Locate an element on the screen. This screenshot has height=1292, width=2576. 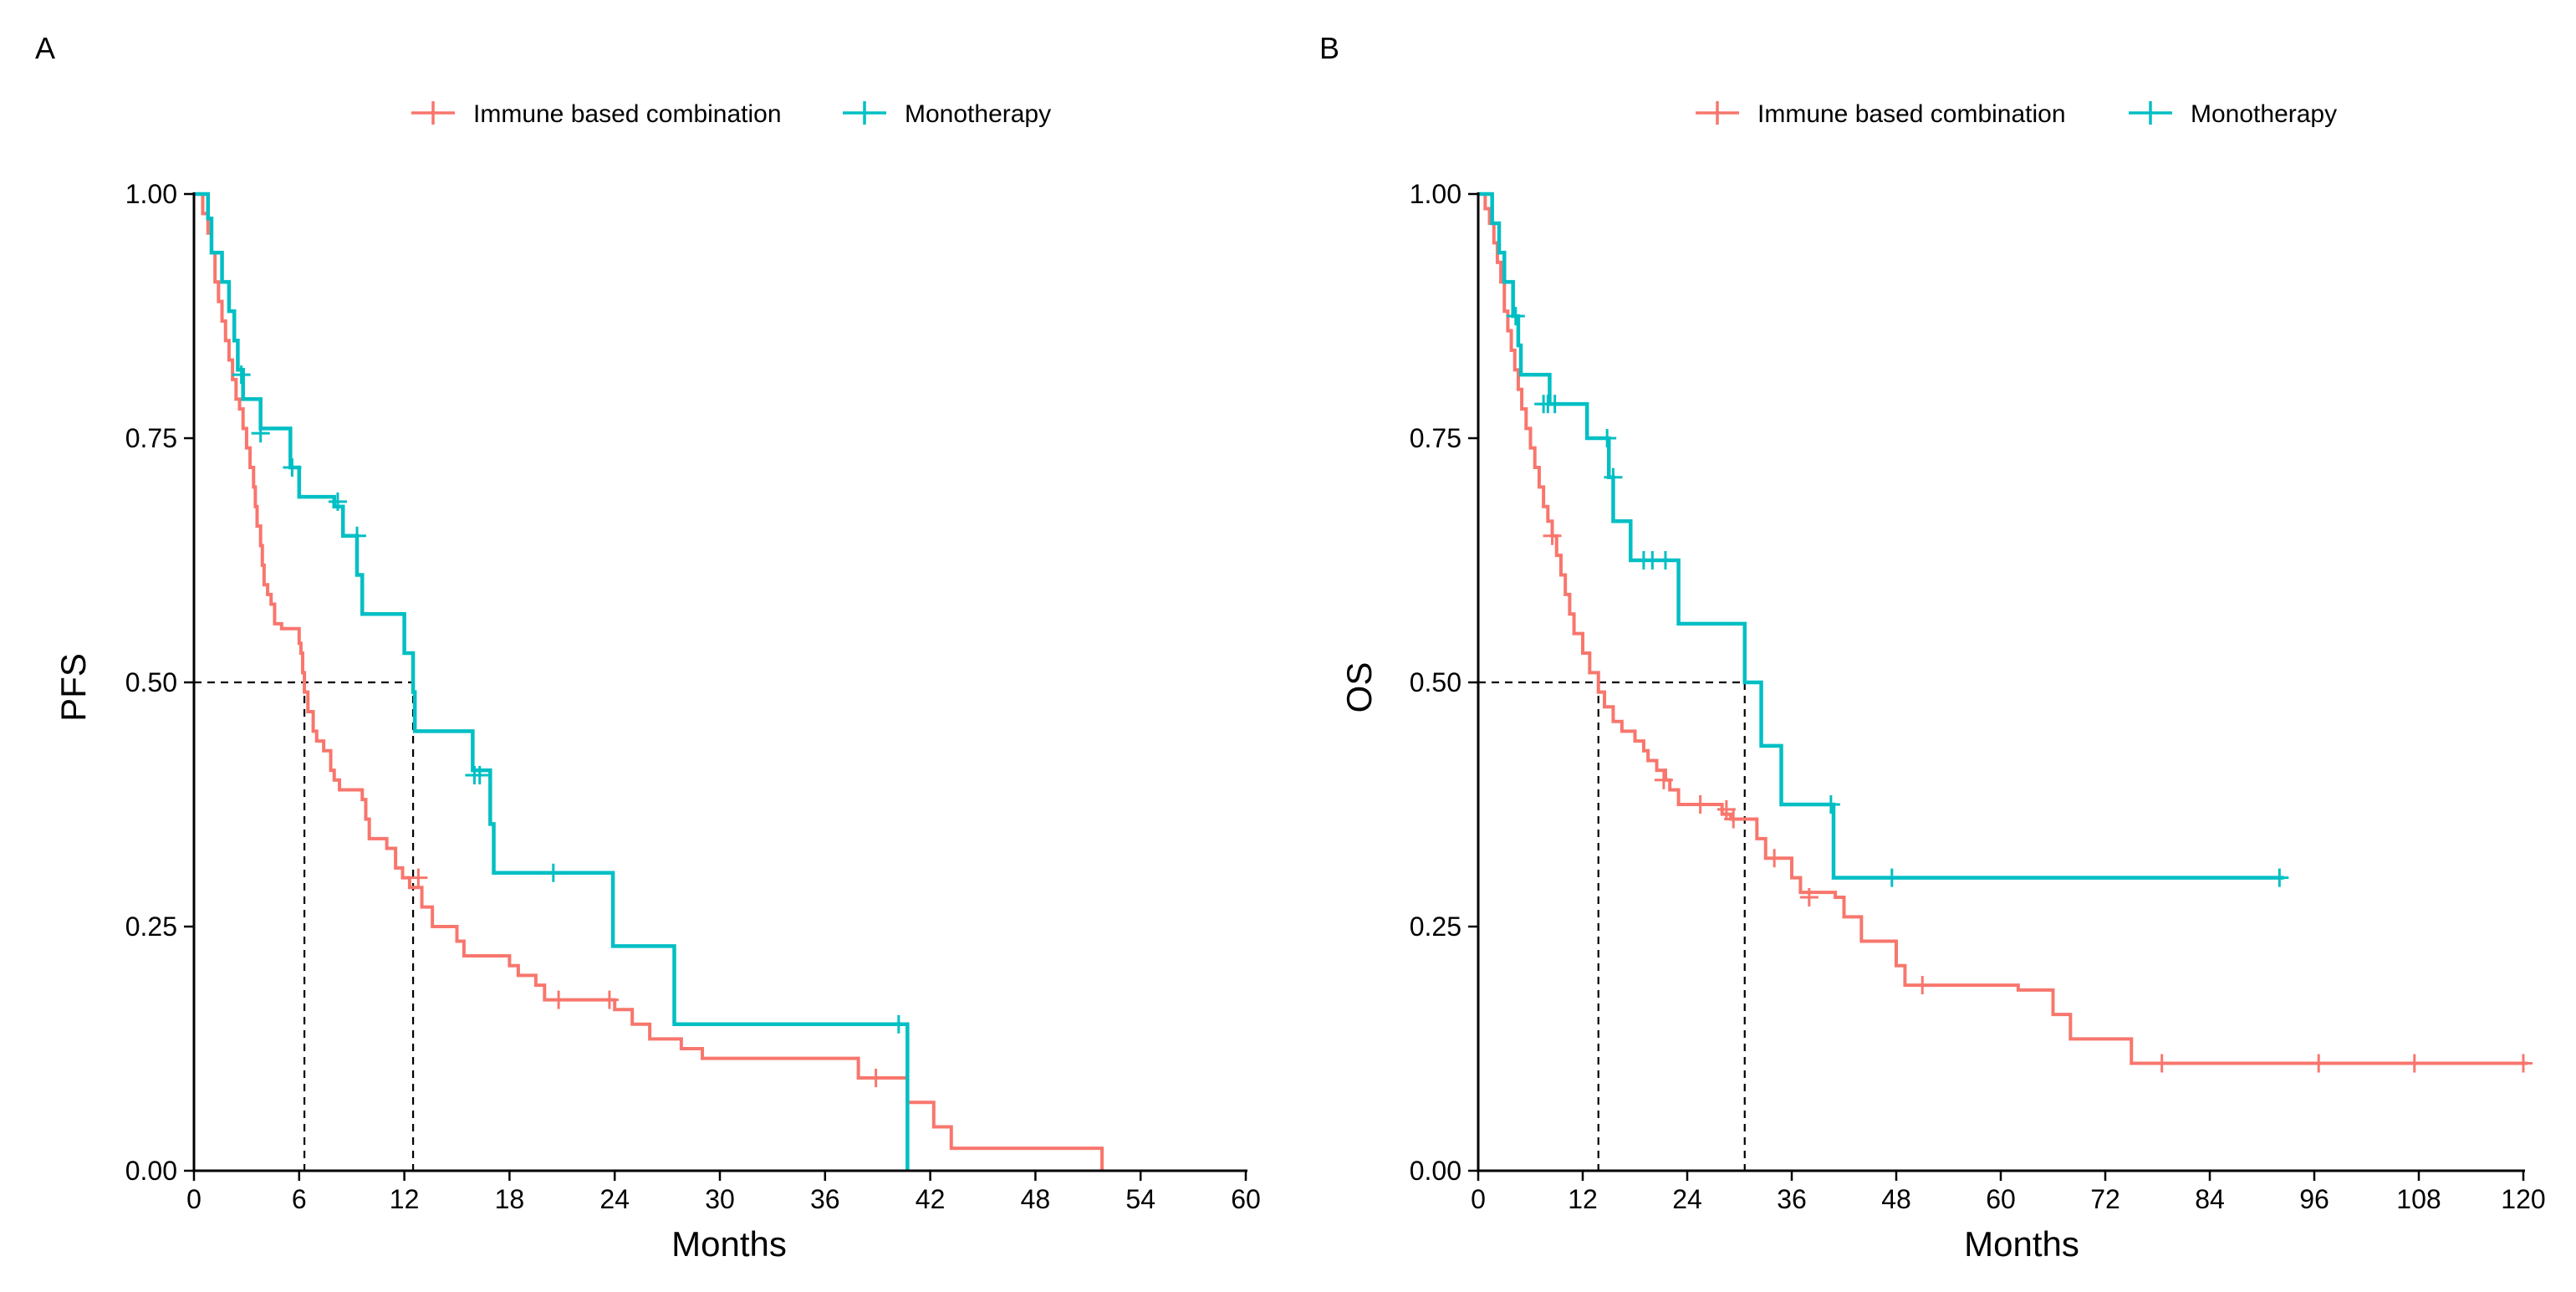
x-tick-label: 54 is located at coordinates (1140, 1199).